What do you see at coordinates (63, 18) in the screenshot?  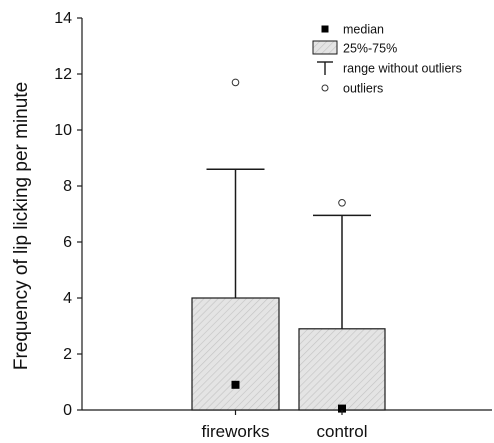 I see `y-tick-label: 14` at bounding box center [63, 18].